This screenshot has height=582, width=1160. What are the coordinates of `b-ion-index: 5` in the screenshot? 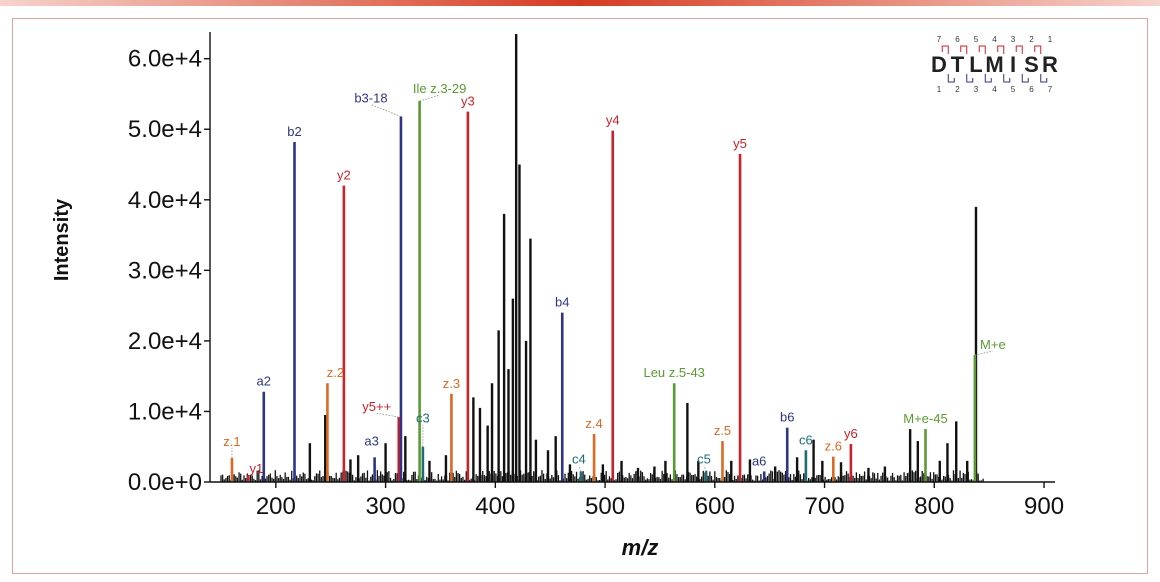 It's located at (1013, 89).